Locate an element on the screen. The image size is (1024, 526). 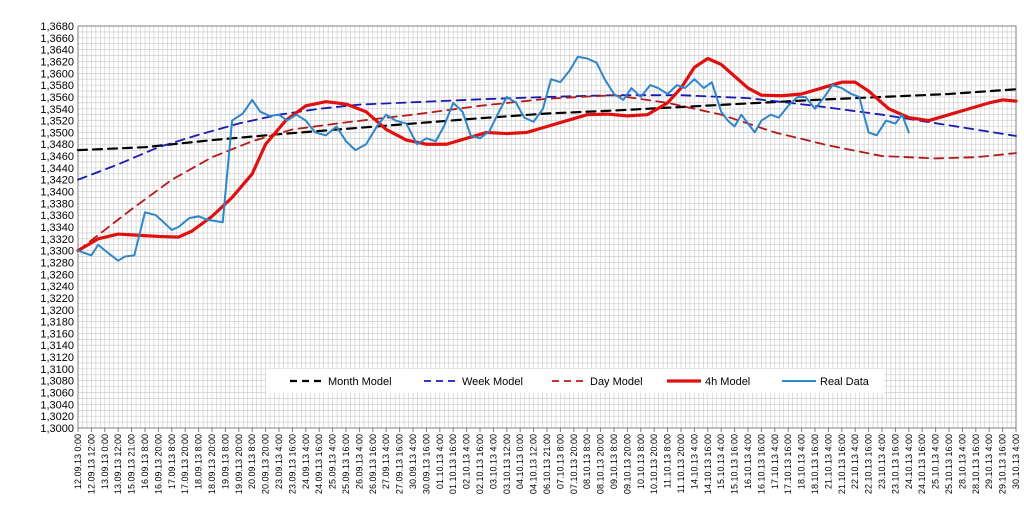
x-tick-label: 09.10.13 8:00 is located at coordinates (614, 461).